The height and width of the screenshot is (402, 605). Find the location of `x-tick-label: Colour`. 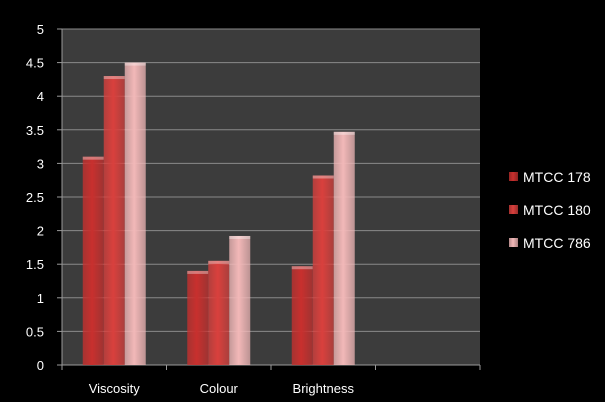

x-tick-label: Colour is located at coordinates (219, 388).